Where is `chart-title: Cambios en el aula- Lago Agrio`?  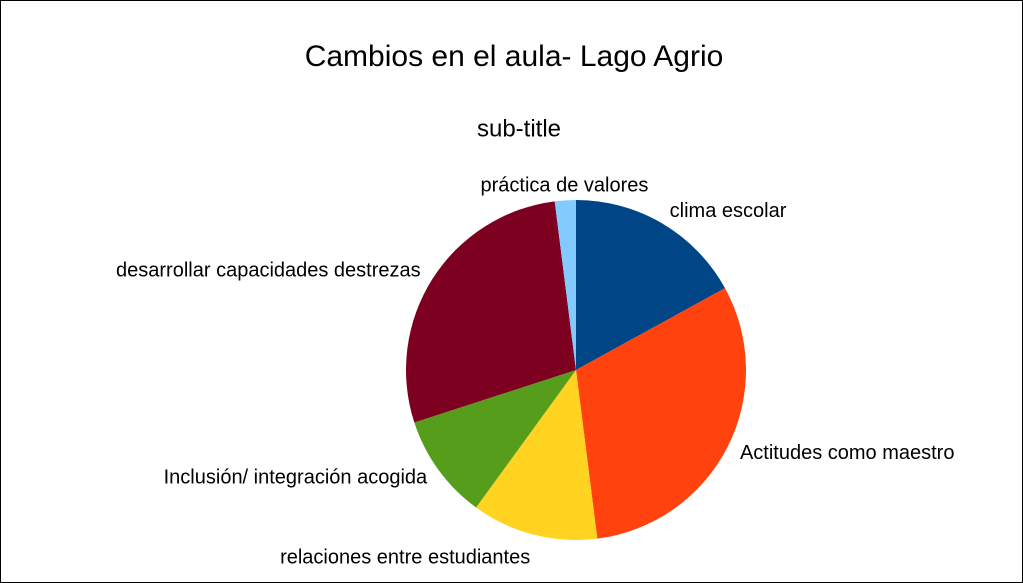 chart-title: Cambios en el aula- Lago Agrio is located at coordinates (514, 56).